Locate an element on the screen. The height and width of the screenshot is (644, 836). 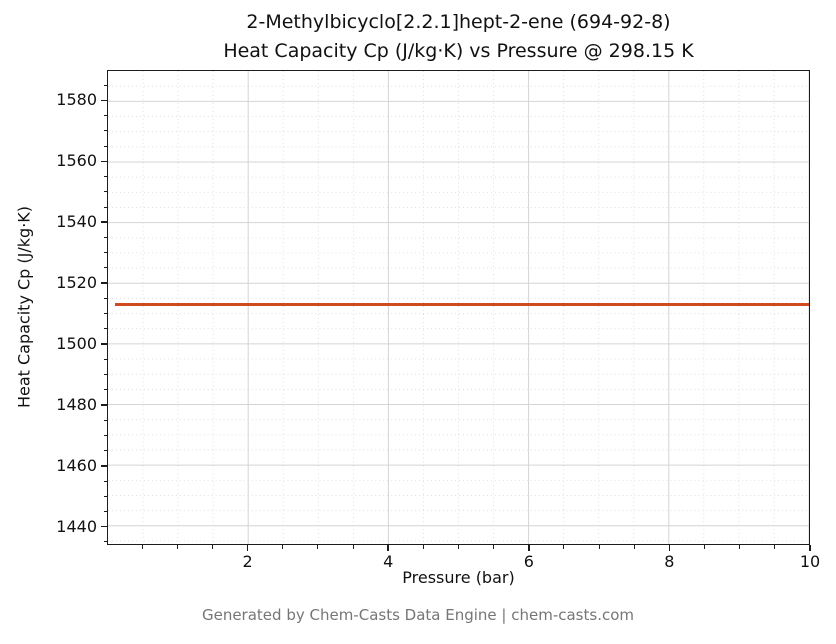
y-tick-label: 1580 is located at coordinates (76, 100).